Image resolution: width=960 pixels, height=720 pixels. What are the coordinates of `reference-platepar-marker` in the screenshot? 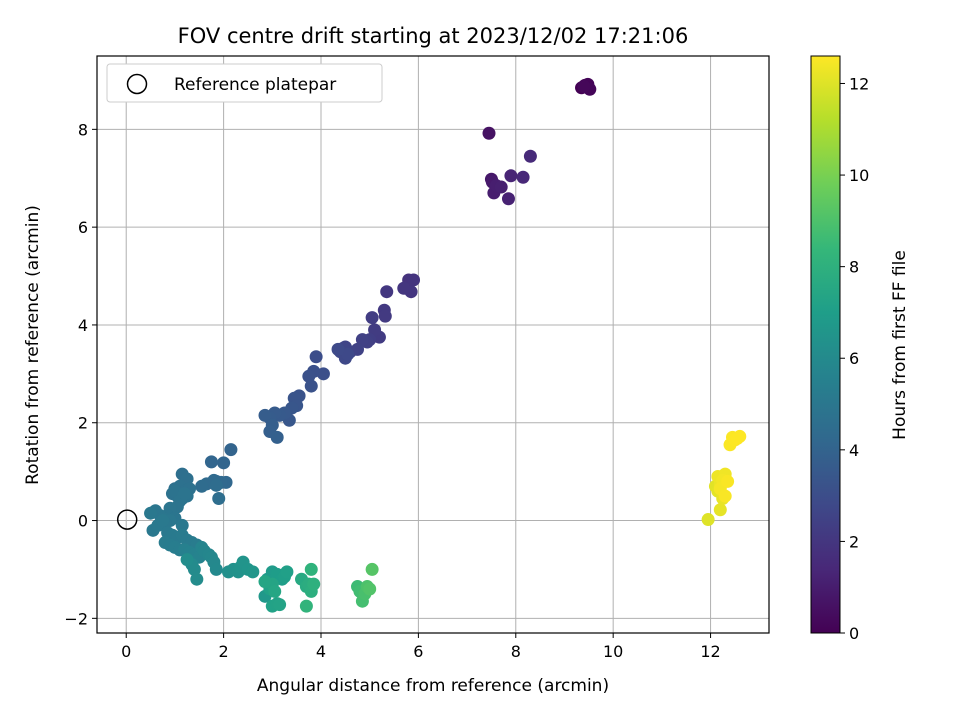 It's located at (127, 519).